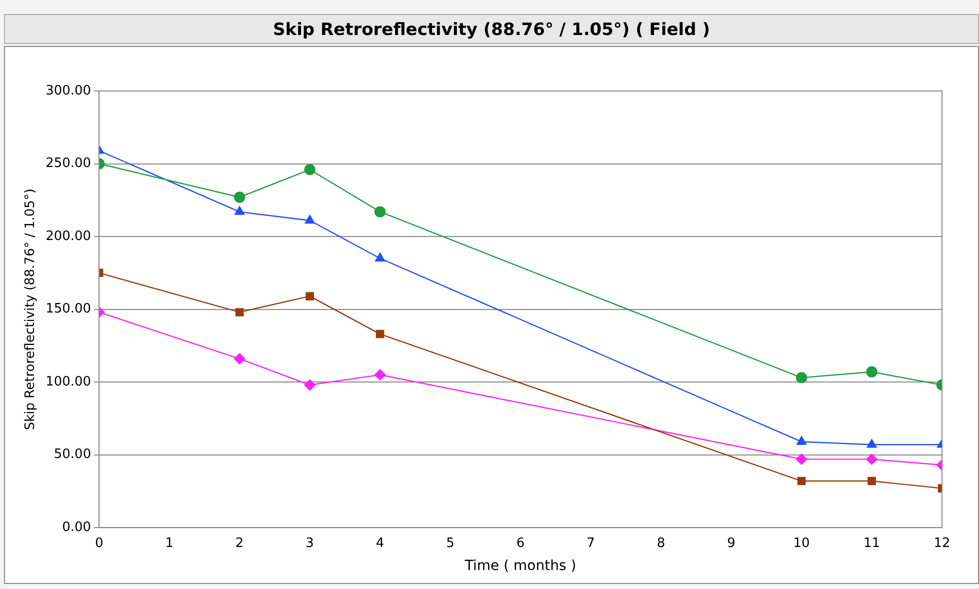  I want to click on x-tick-label: 12, so click(942, 543).